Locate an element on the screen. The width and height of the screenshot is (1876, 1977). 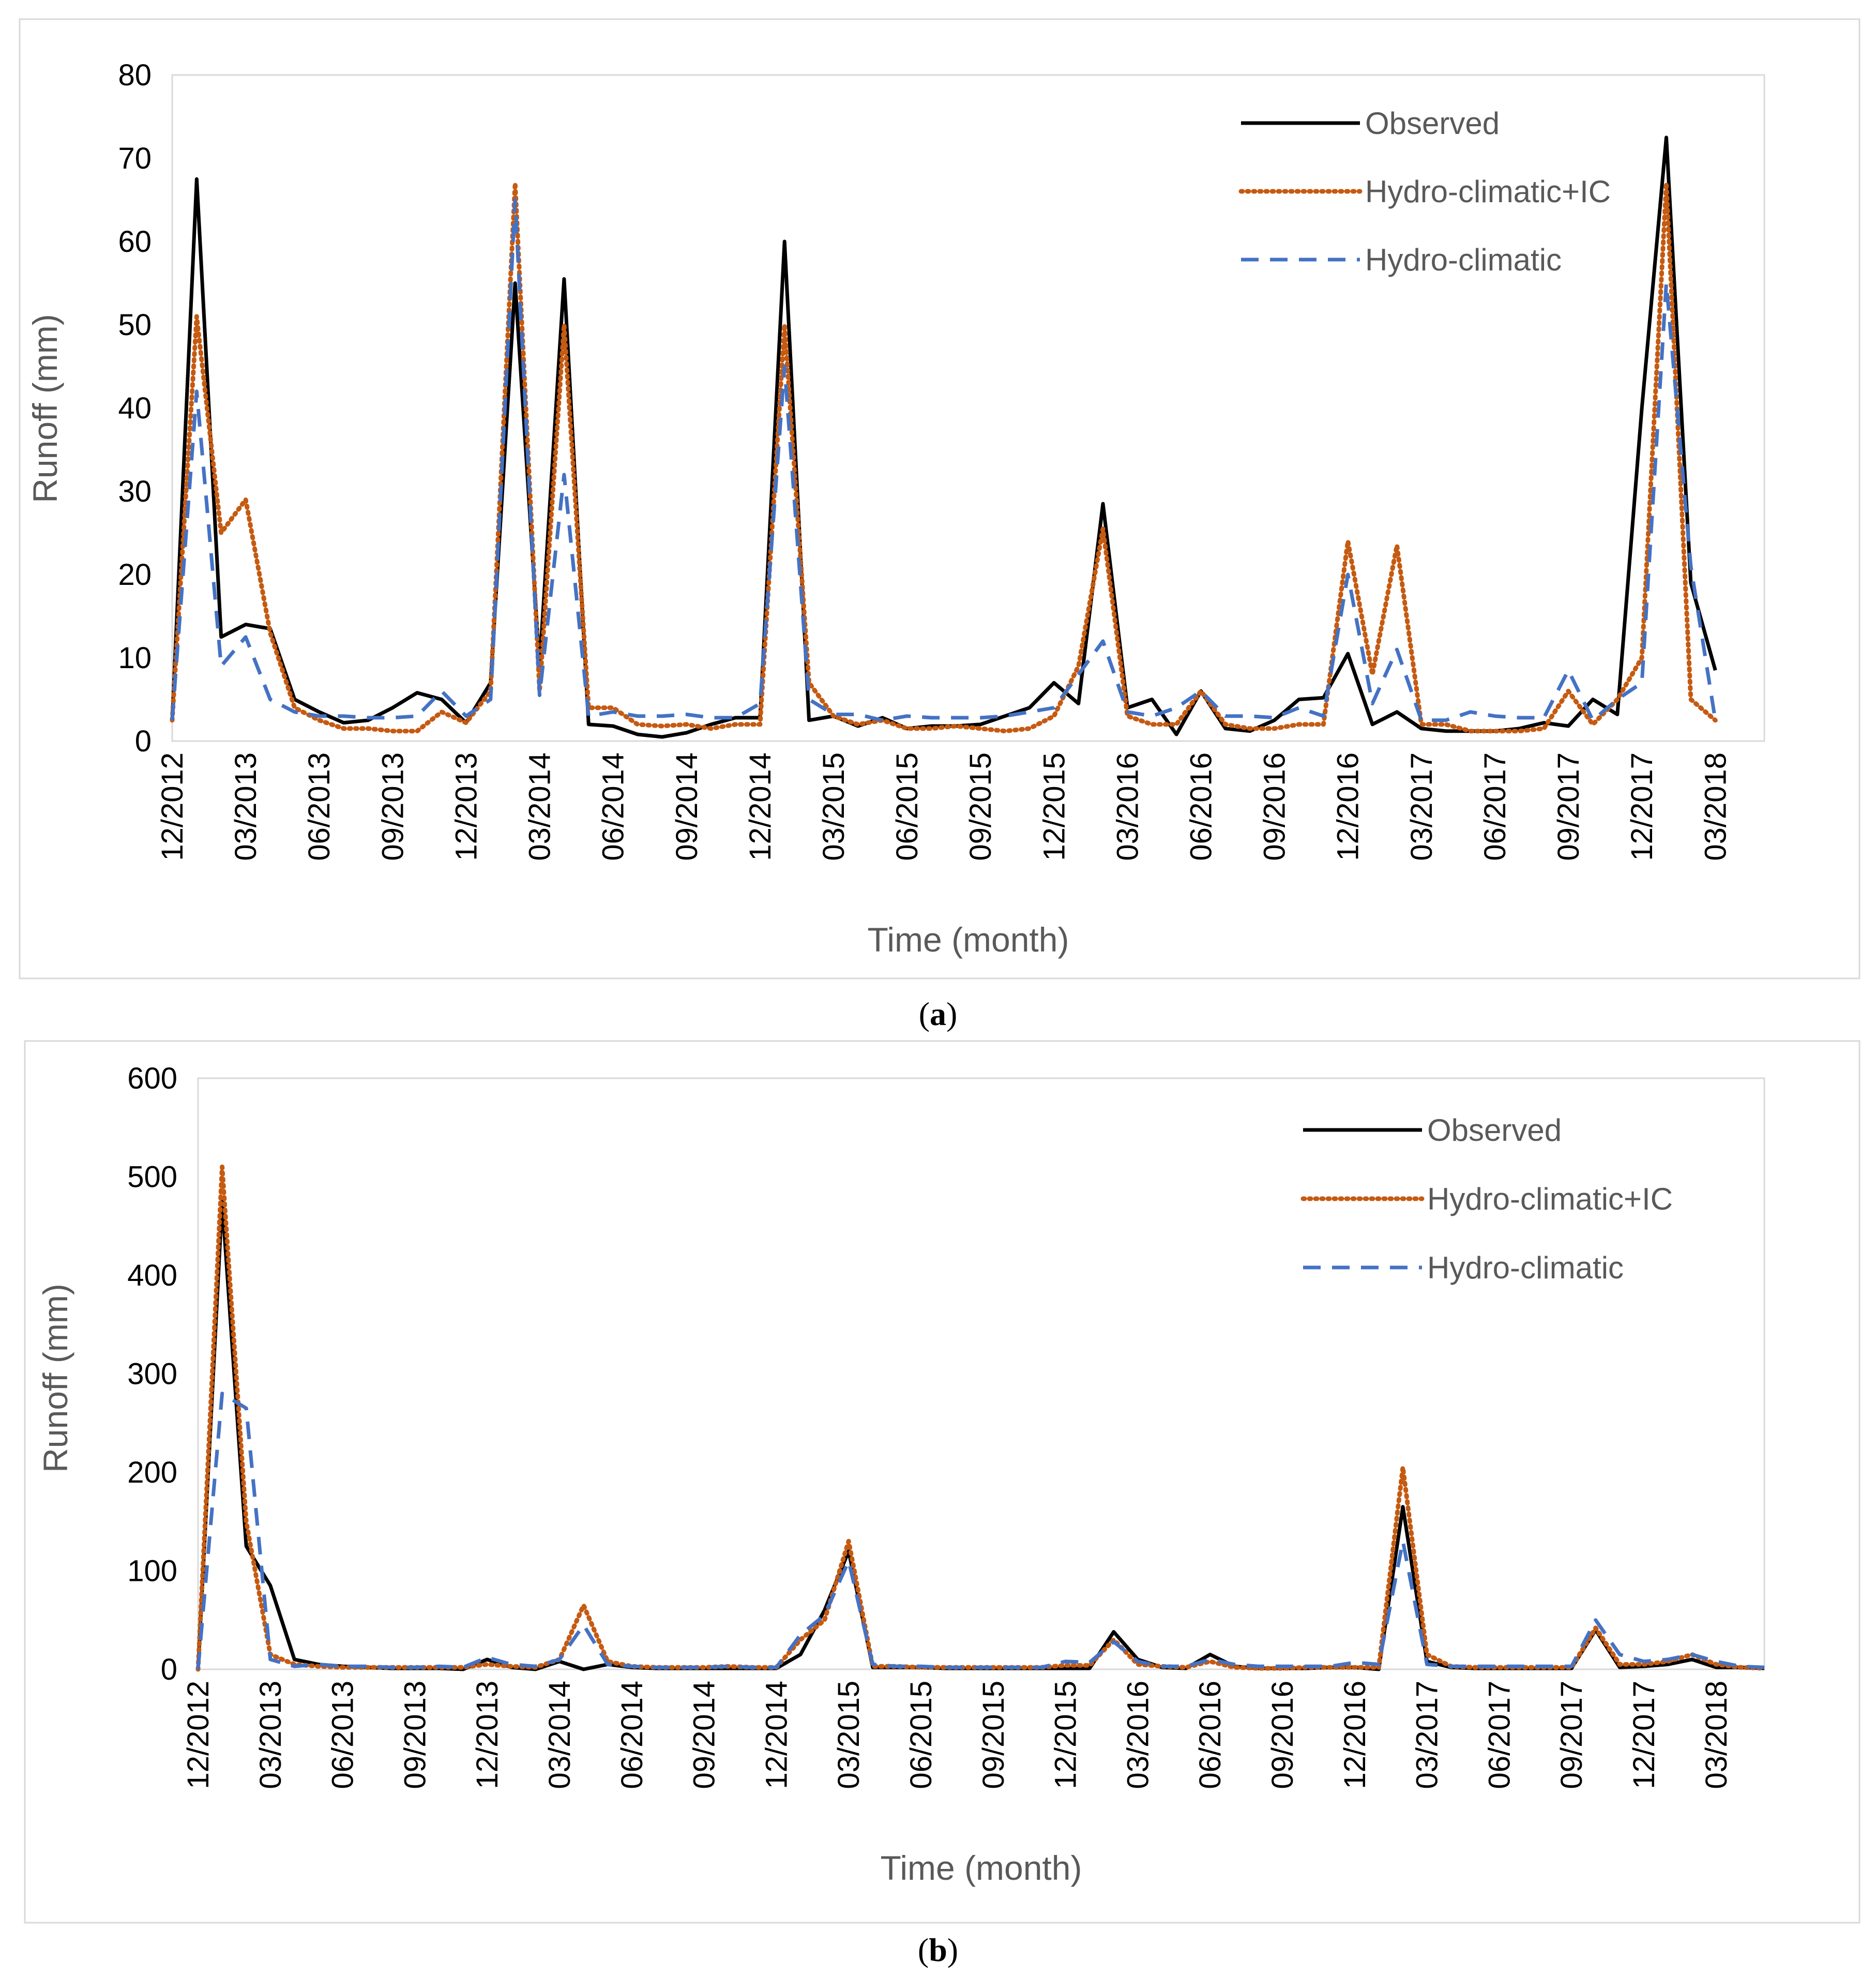
y-tick-label: 30 is located at coordinates (135, 491).